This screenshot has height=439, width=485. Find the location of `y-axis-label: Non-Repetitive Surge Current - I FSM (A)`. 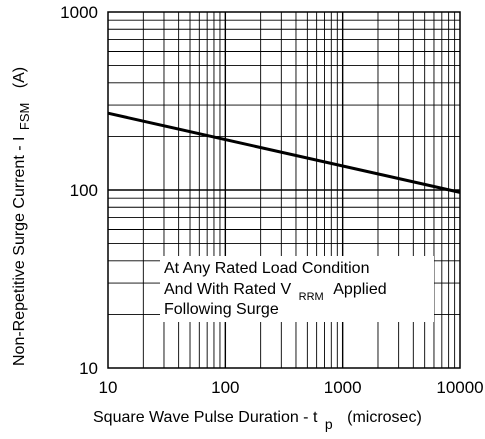

y-axis-label: Non-Repetitive Surge Current - I FSM (A) is located at coordinates (22, 216).